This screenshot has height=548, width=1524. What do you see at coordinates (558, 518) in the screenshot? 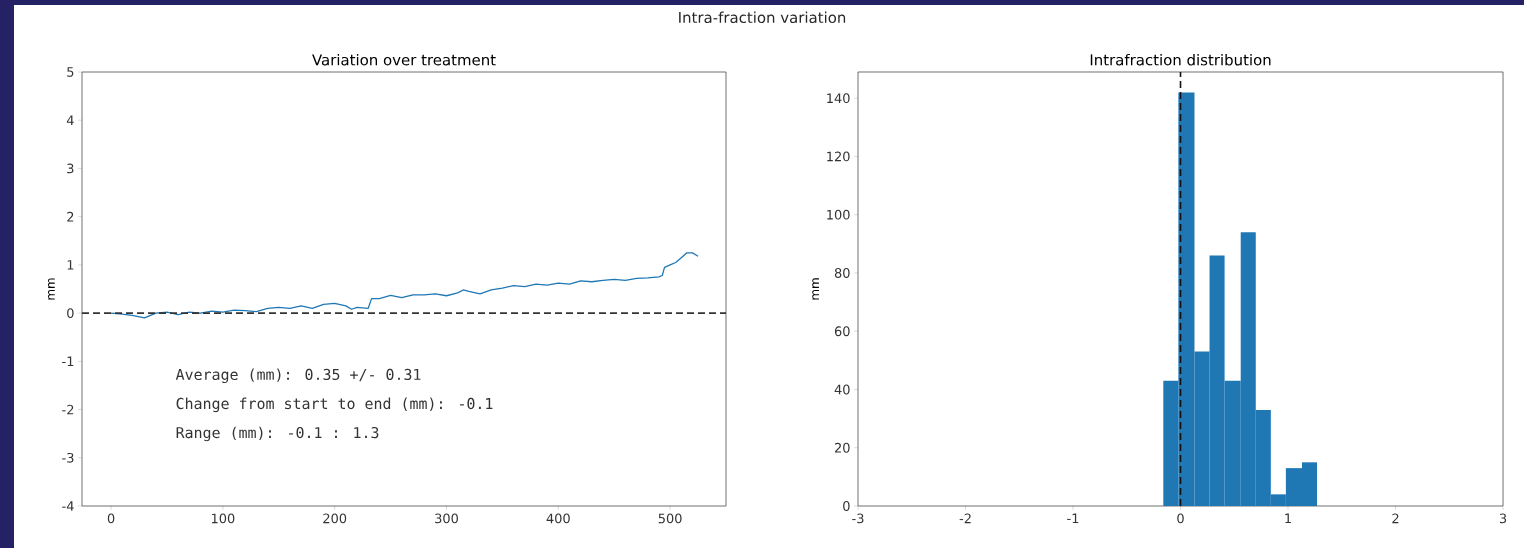
I see `x-tick-label: 400` at bounding box center [558, 518].